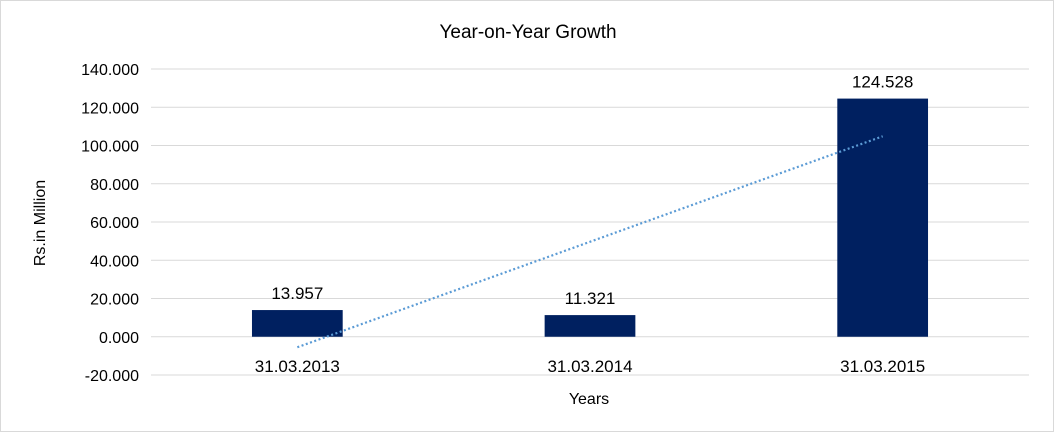 This screenshot has width=1054, height=433. I want to click on y-tick-label: 140.000, so click(110, 70).